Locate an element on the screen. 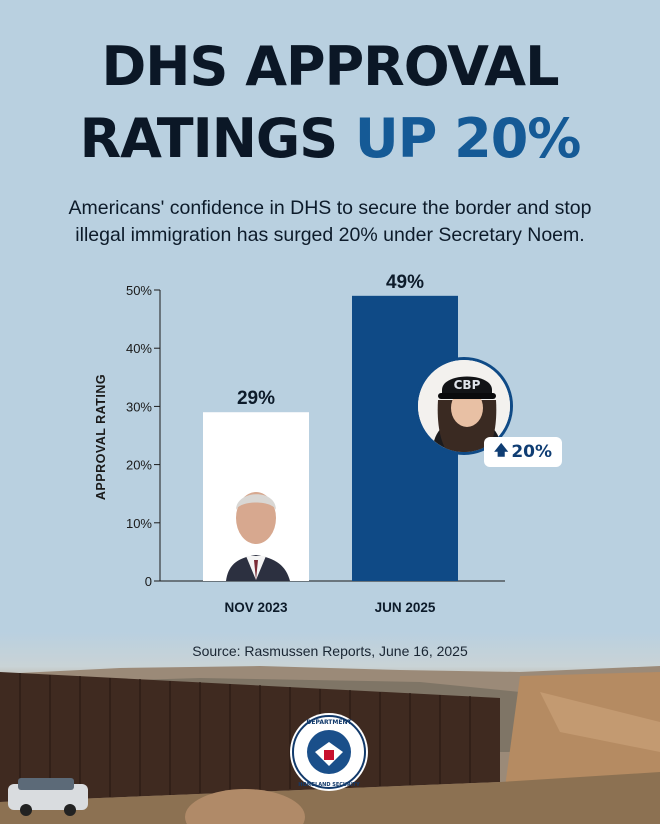 This screenshot has width=660, height=824. y-tick-label: 40% is located at coordinates (139, 348).